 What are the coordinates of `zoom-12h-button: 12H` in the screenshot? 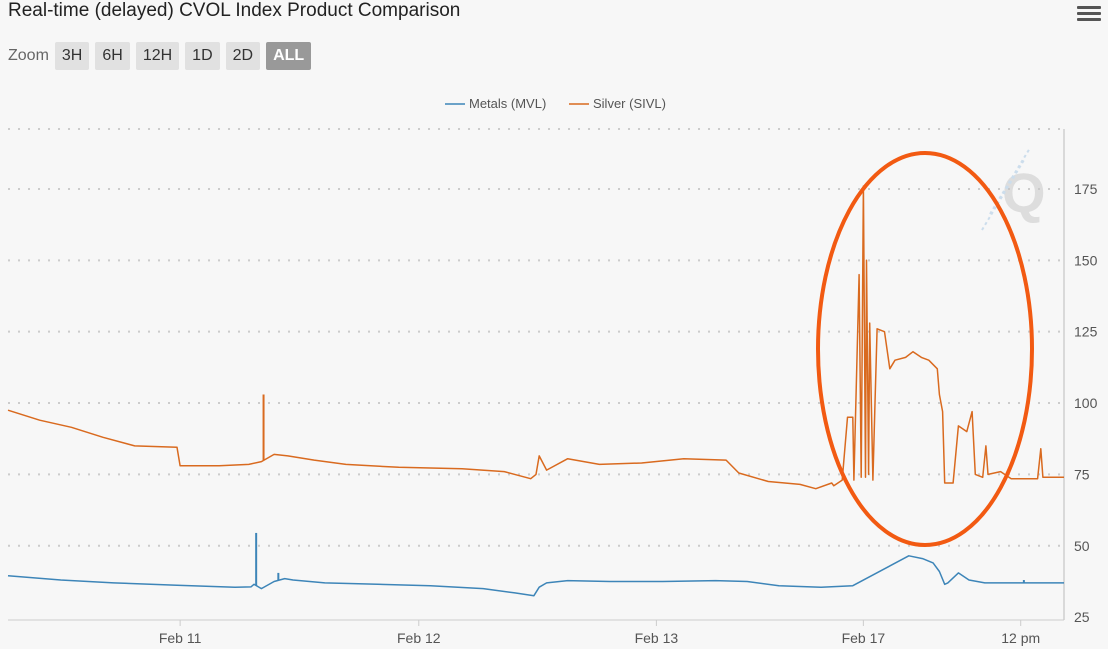 It's located at (157, 56).